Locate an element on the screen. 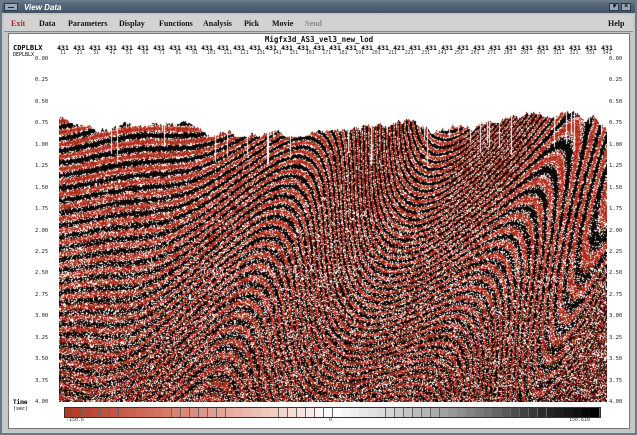 The height and width of the screenshot is (435, 637). crossline-value: 161 is located at coordinates (310, 53).